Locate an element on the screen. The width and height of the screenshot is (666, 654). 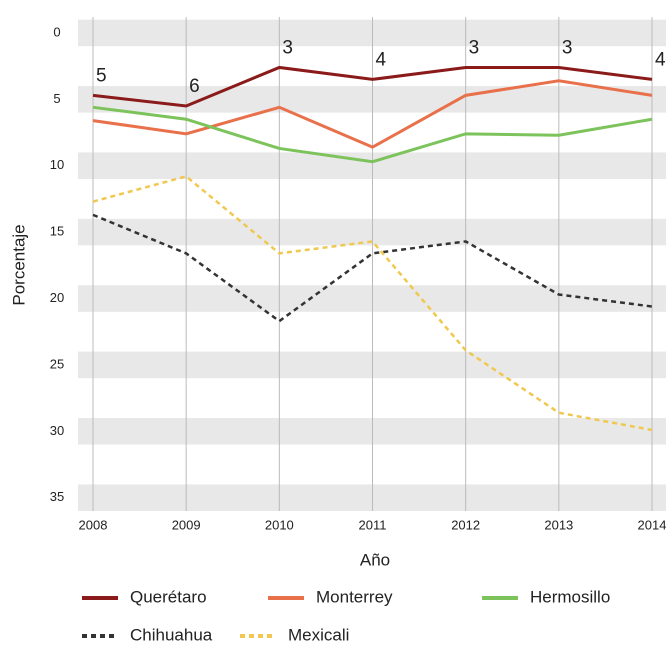
legend-label: Hermosillo is located at coordinates (570, 596).